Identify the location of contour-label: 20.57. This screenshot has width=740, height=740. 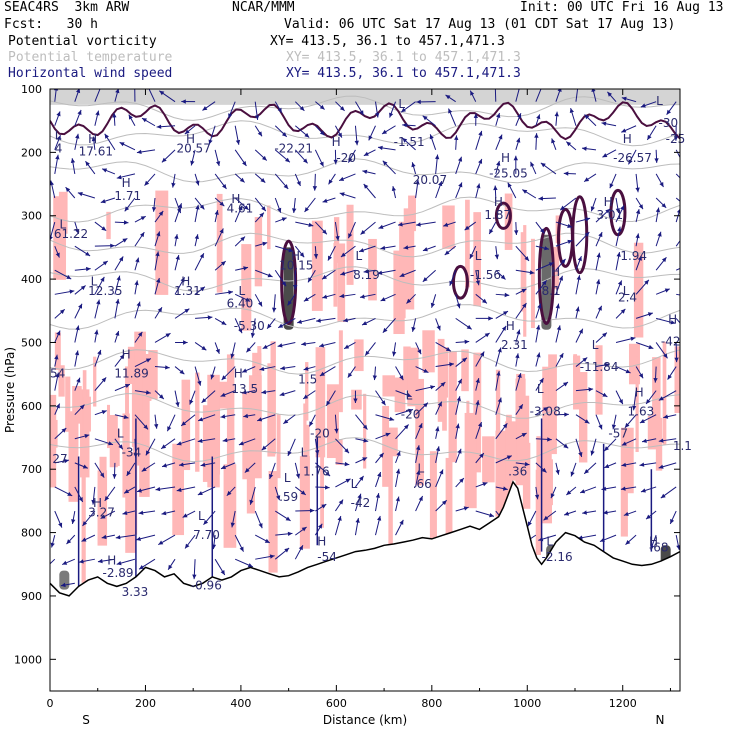
(193, 148).